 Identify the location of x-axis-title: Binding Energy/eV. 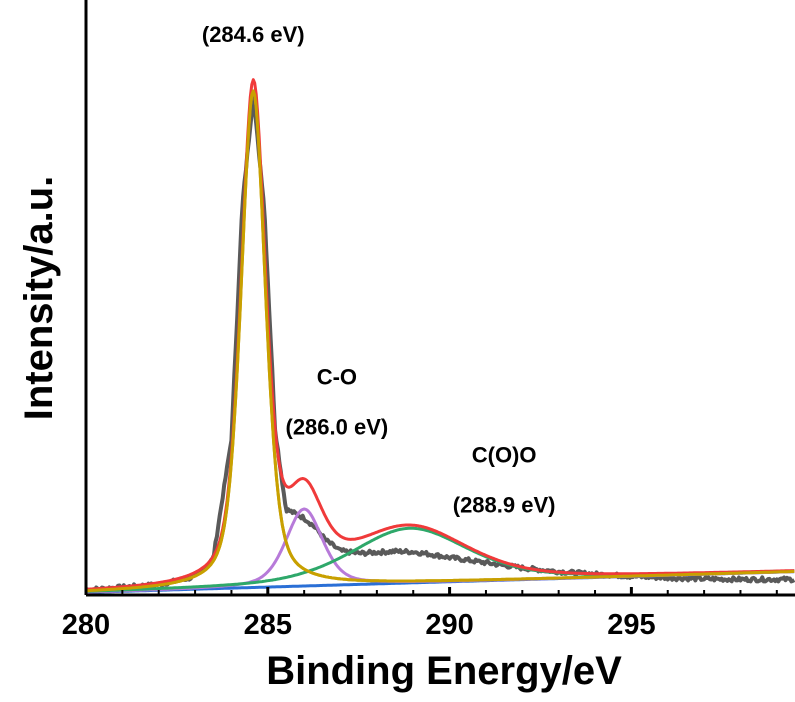
(444, 671).